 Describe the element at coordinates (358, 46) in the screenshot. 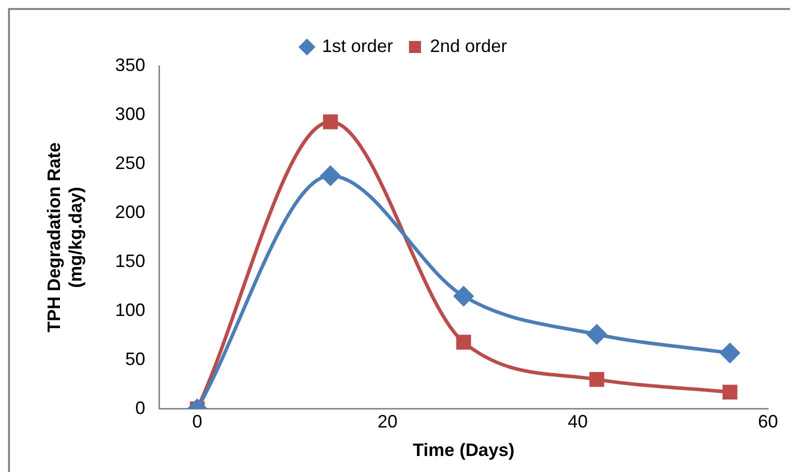

I see `legend-label: 1st order` at that location.